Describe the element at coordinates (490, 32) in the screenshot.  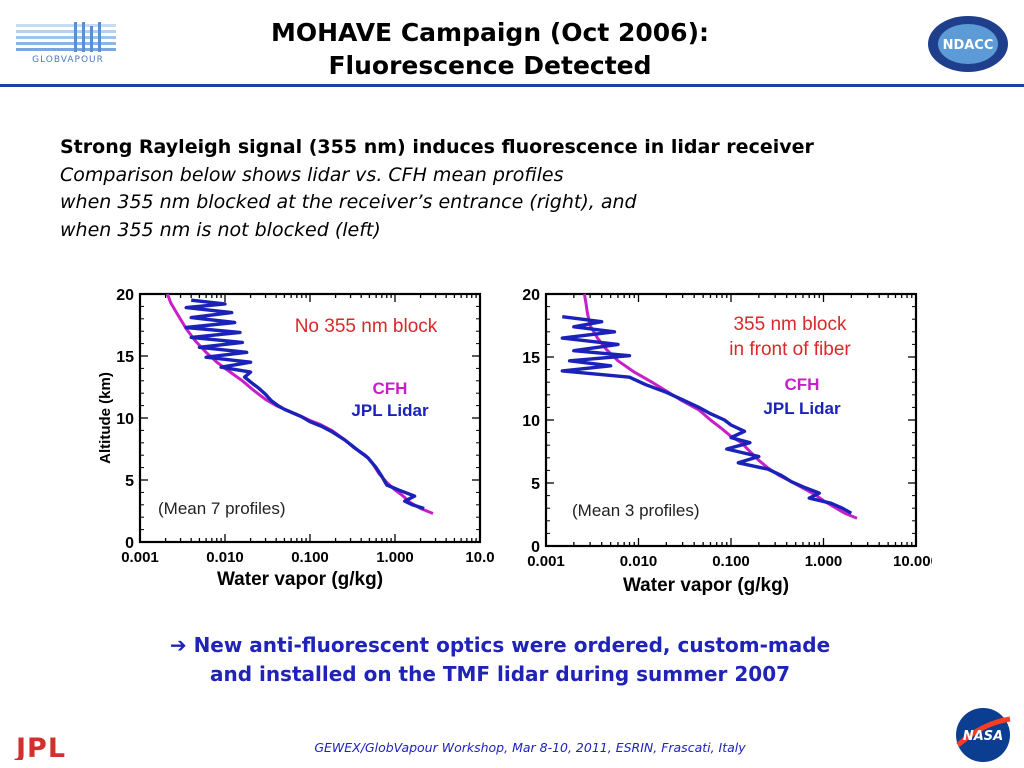
I see `page-title-line1: MOHAVE Campaign (Oct 2006):` at that location.